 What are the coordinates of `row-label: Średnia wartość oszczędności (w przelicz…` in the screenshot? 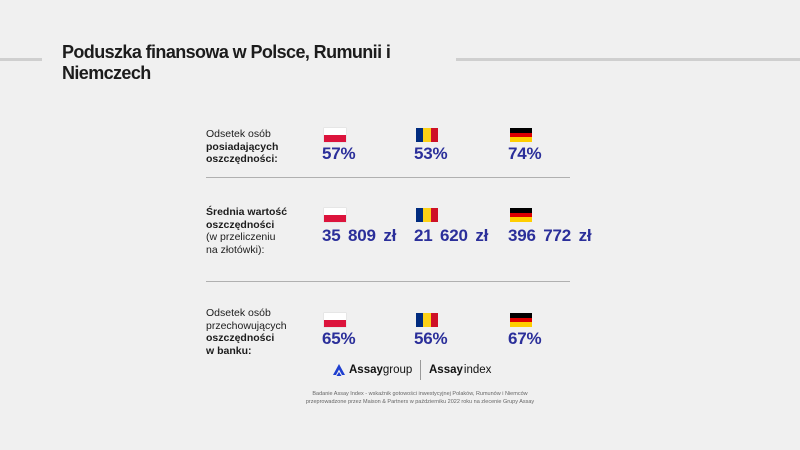 It's located at (261, 231).